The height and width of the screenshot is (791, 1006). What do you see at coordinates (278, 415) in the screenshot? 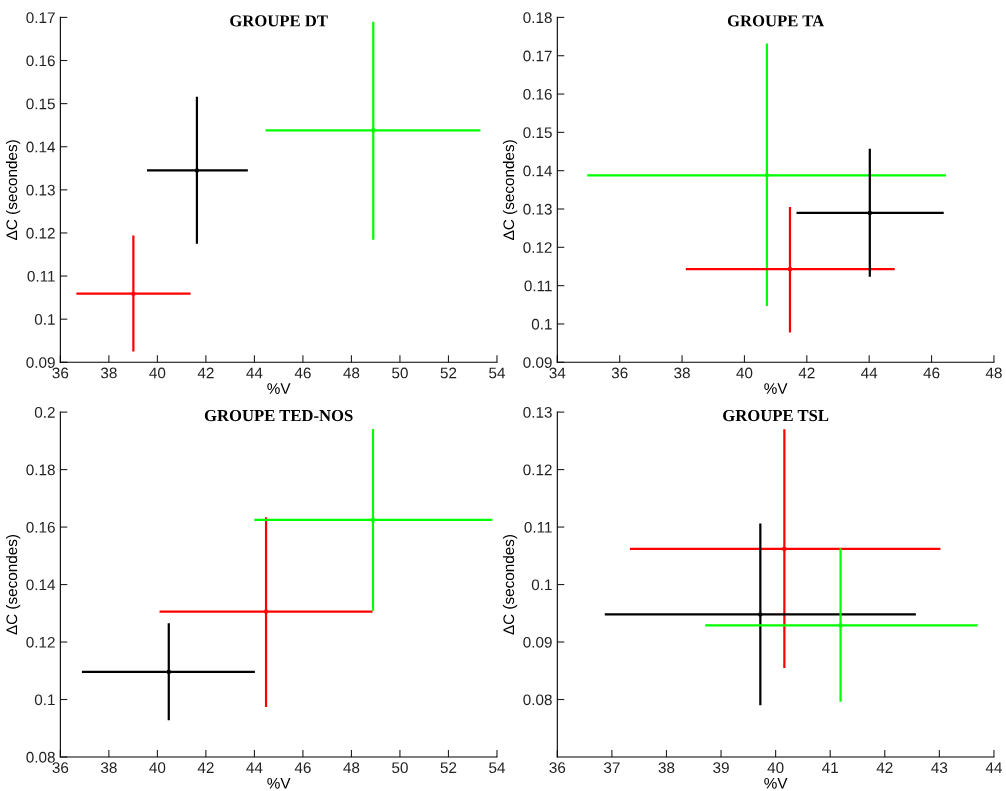
I see `chart-title: GROUPE TED-NOS` at bounding box center [278, 415].